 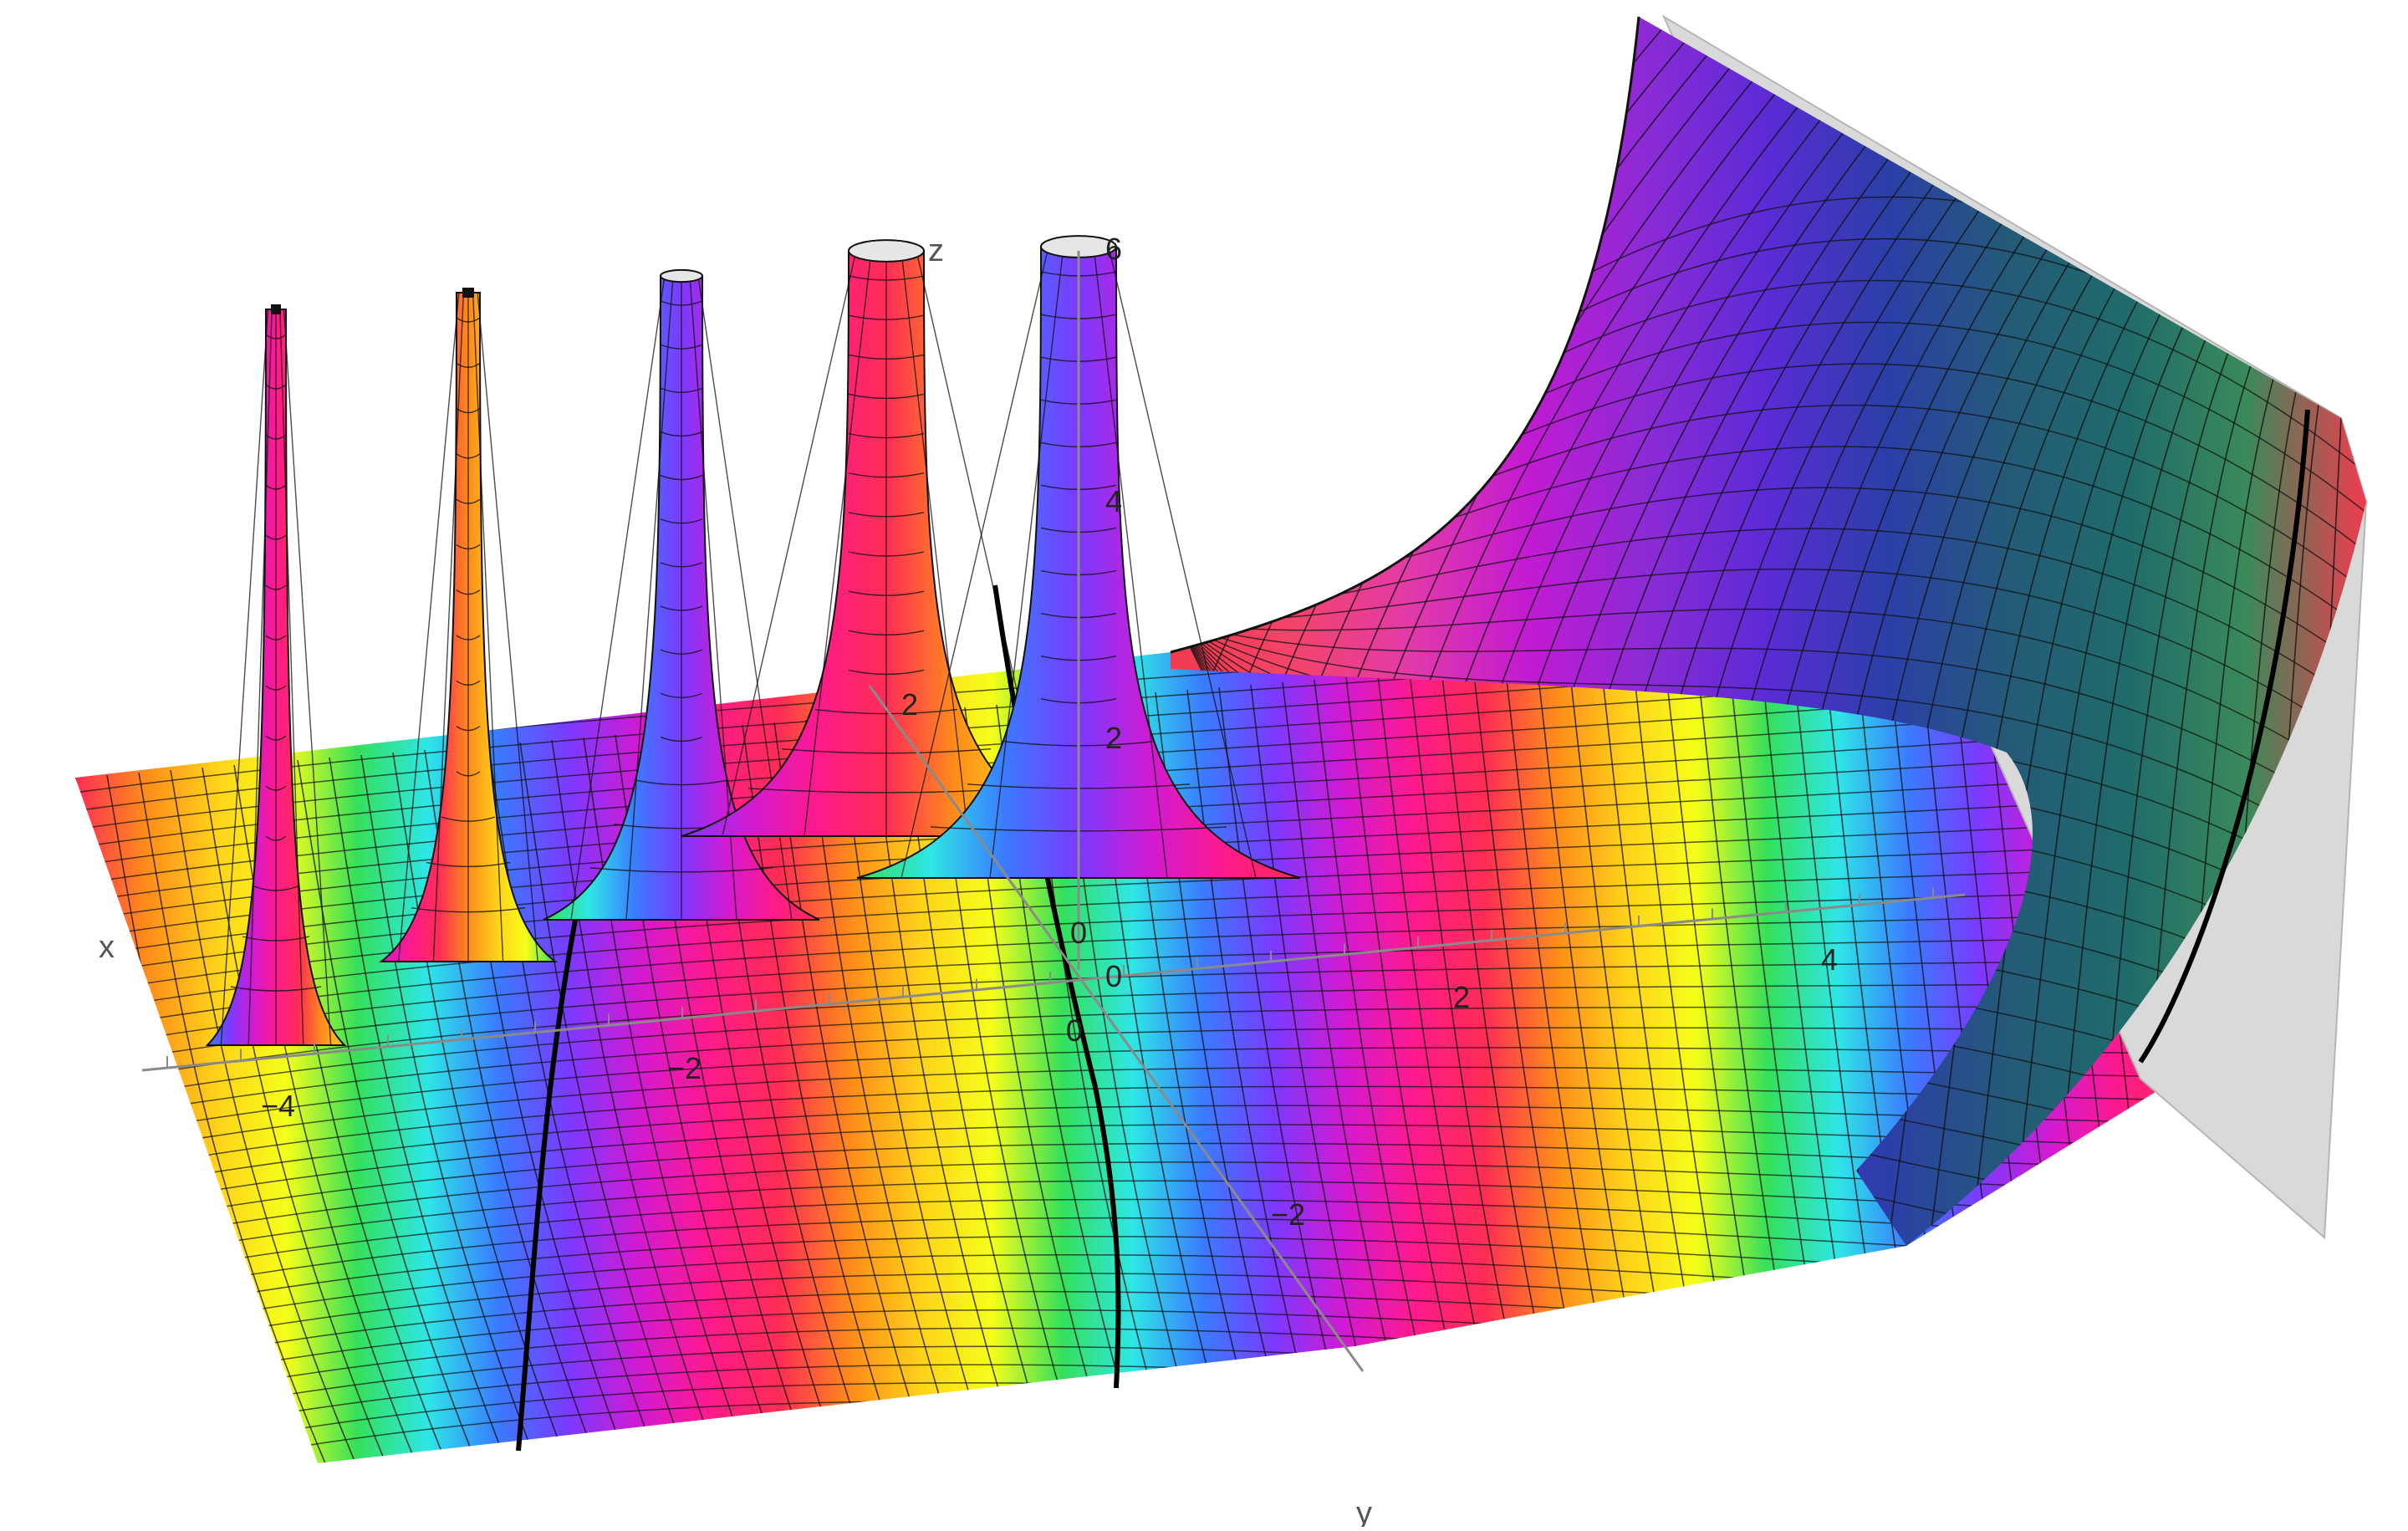 What do you see at coordinates (547, 1181) in the screenshot?
I see `bold-contour-line` at bounding box center [547, 1181].